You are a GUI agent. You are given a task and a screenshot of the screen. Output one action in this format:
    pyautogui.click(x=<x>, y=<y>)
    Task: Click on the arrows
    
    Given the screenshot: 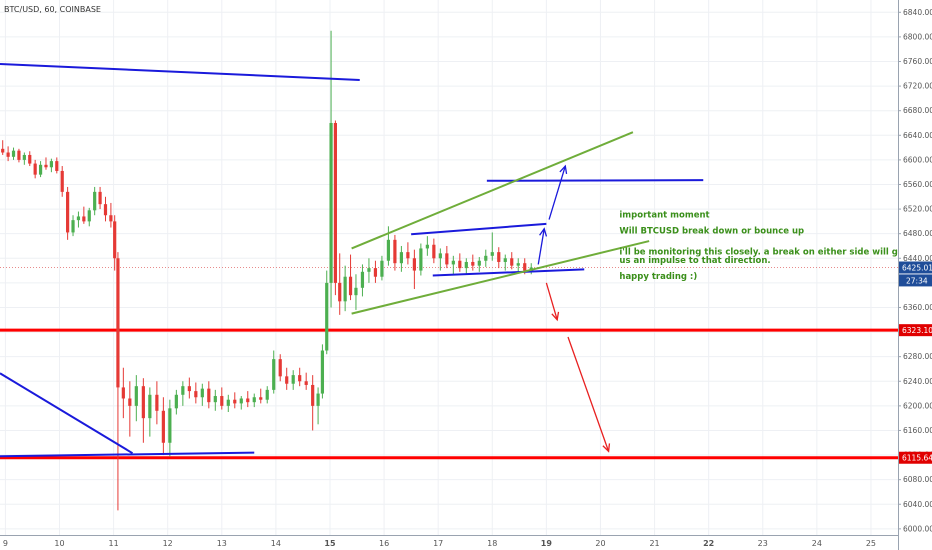 What is the action you would take?
    pyautogui.click(x=574, y=308)
    